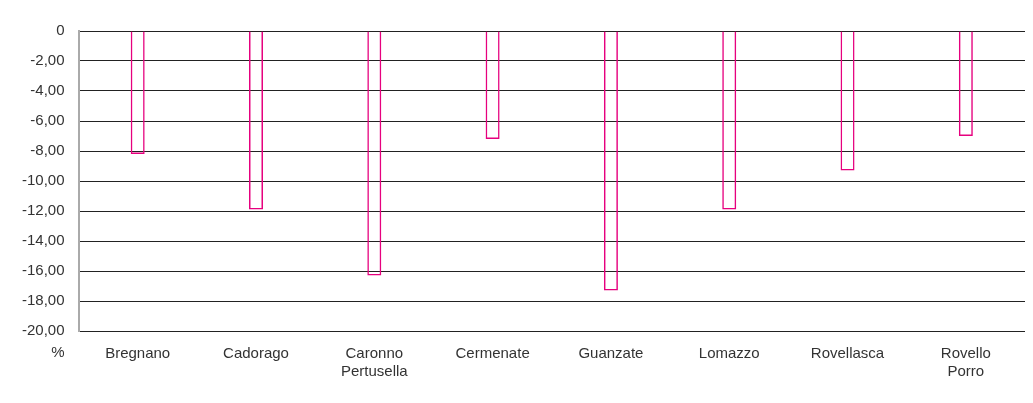  What do you see at coordinates (43, 270) in the screenshot?
I see `y-tick-label: -16,00` at bounding box center [43, 270].